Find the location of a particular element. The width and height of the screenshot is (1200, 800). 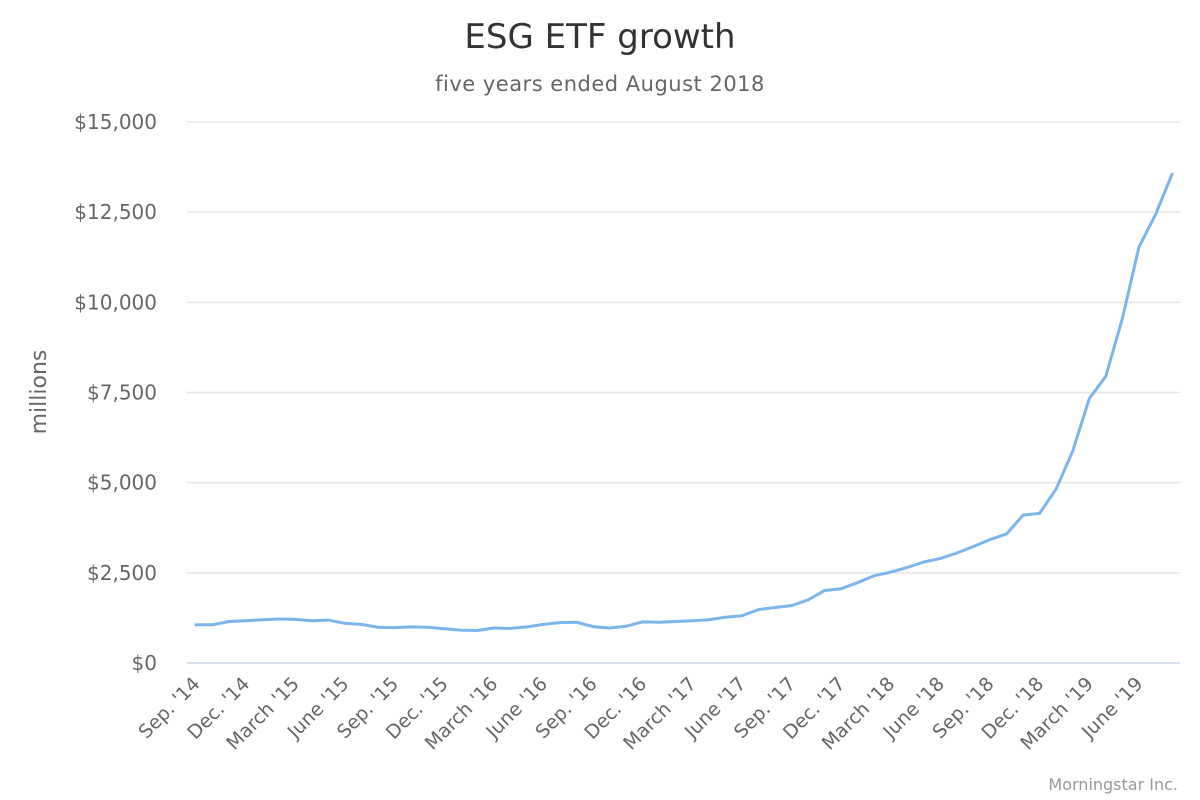

y-axis-label: millions is located at coordinates (39, 392).